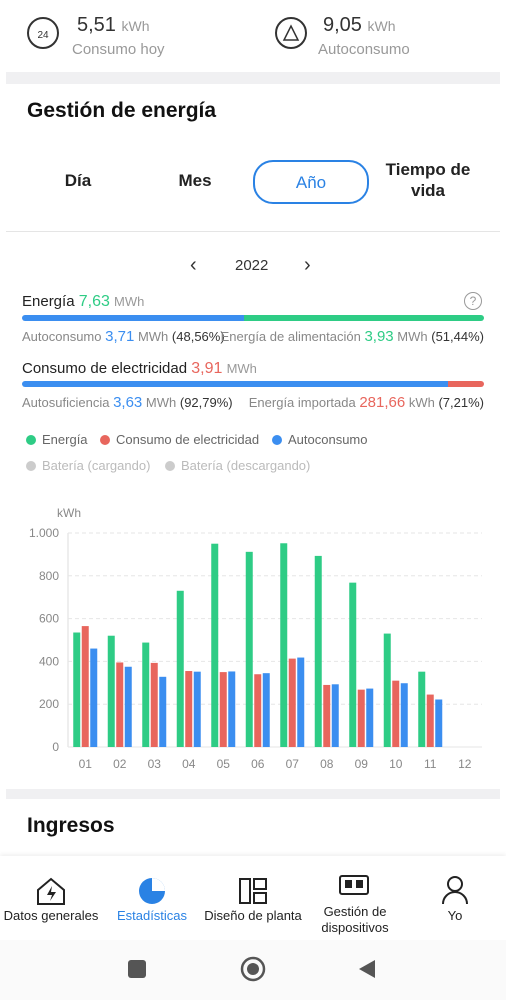 The image size is (506, 1000). I want to click on x-tick-label: 03, so click(155, 764).